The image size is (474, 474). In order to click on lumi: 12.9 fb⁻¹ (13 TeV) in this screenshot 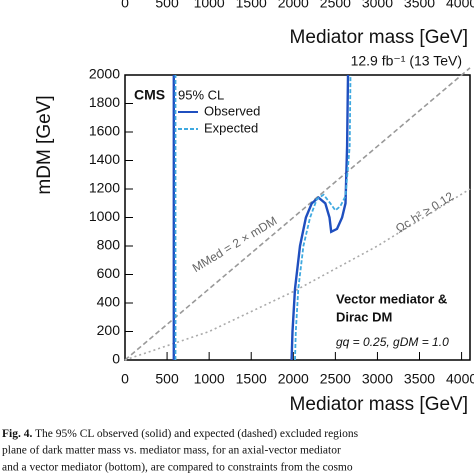, I will do `click(406, 61)`.